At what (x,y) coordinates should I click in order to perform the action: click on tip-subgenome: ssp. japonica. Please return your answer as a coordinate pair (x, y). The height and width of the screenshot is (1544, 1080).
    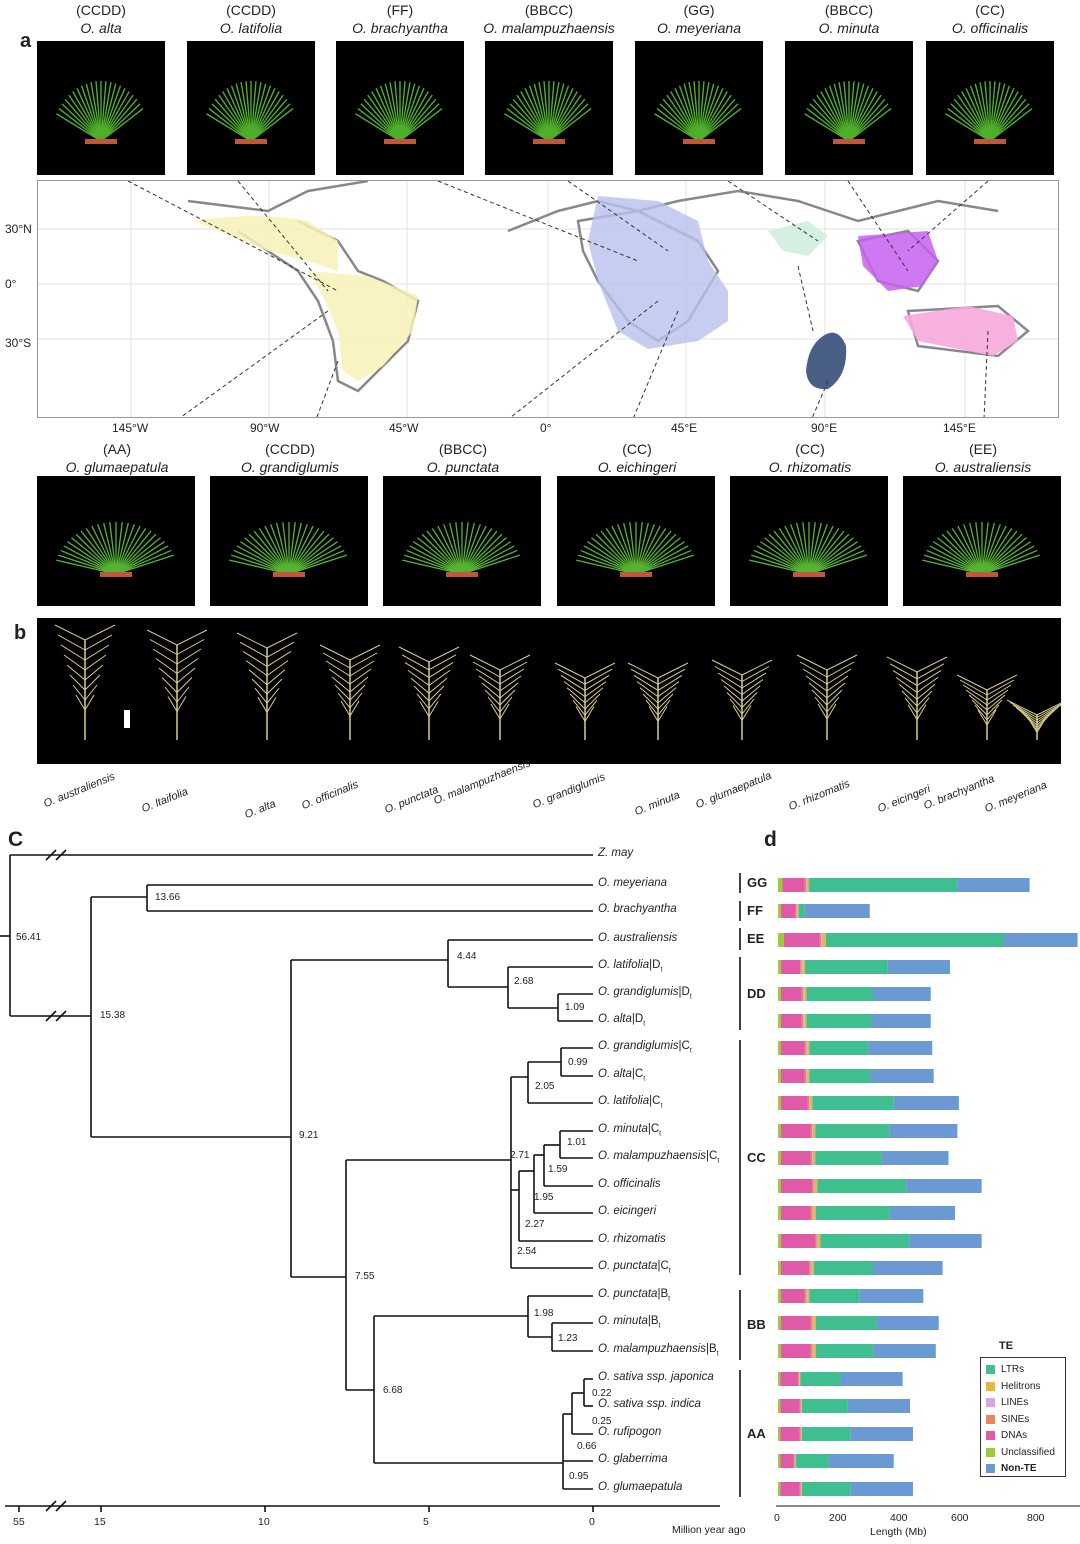
    Looking at the image, I should click on (678, 1377).